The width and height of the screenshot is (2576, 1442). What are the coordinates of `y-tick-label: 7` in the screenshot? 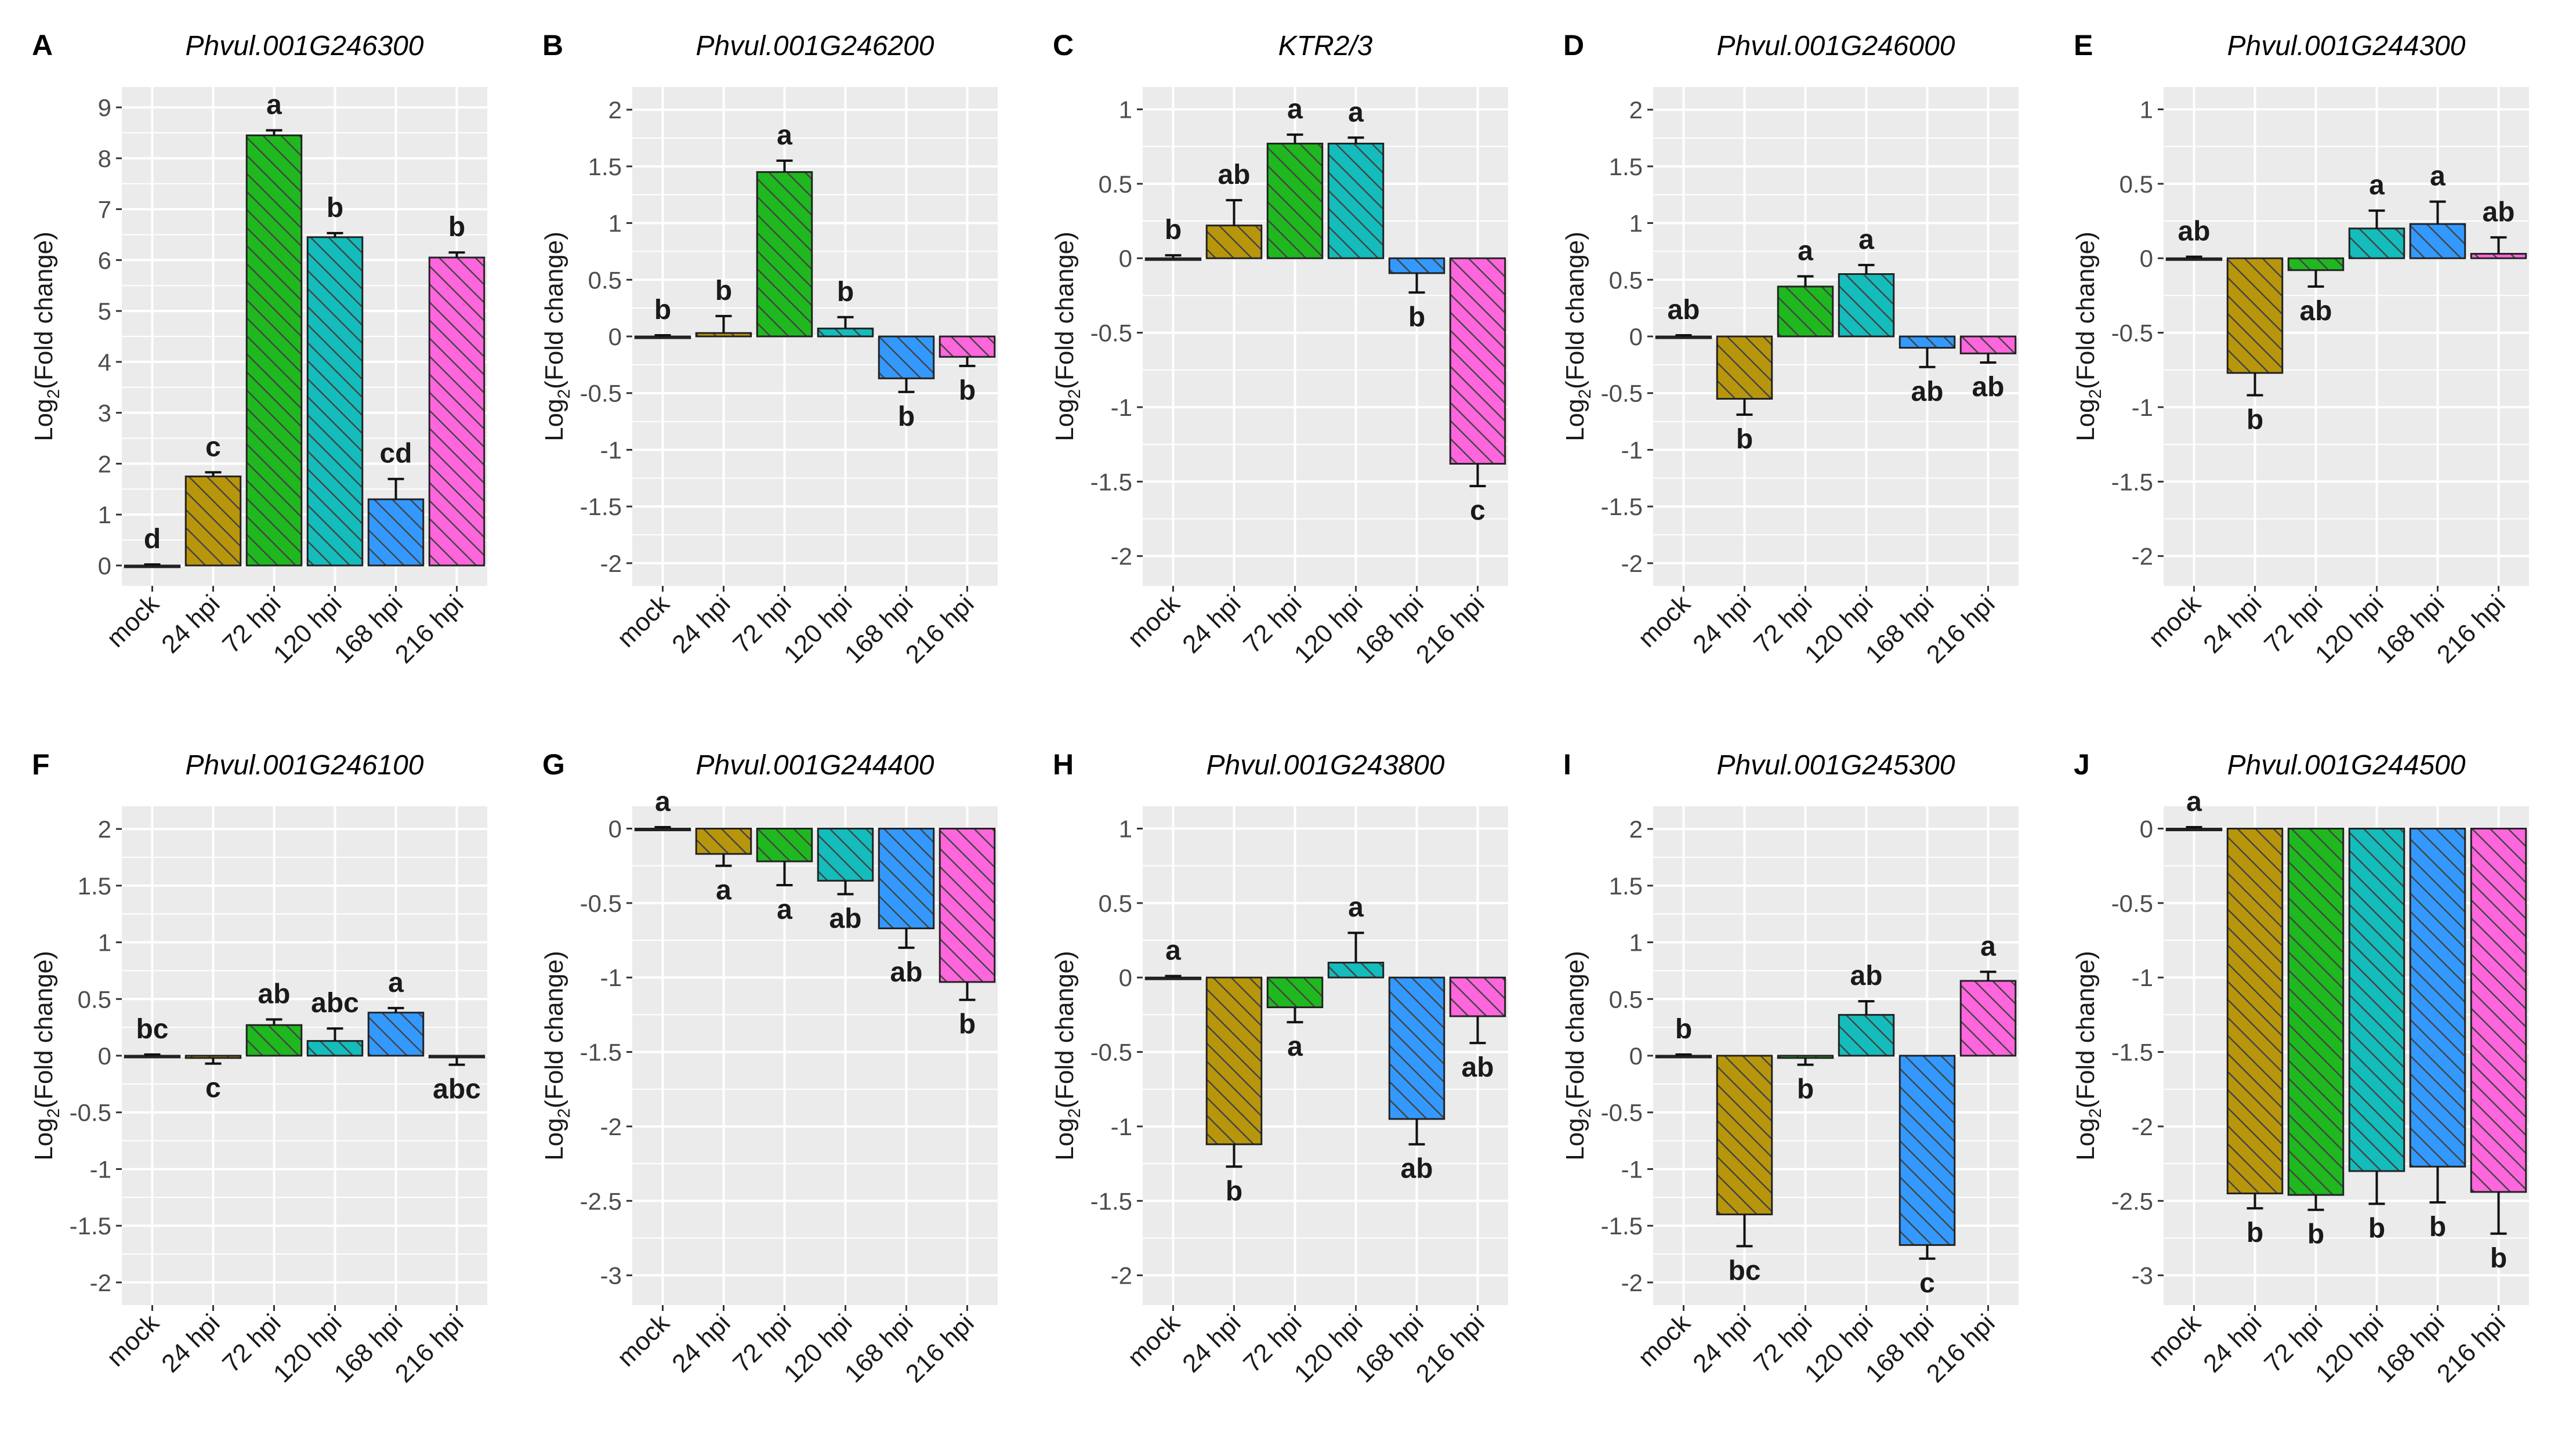 It's located at (104, 209).